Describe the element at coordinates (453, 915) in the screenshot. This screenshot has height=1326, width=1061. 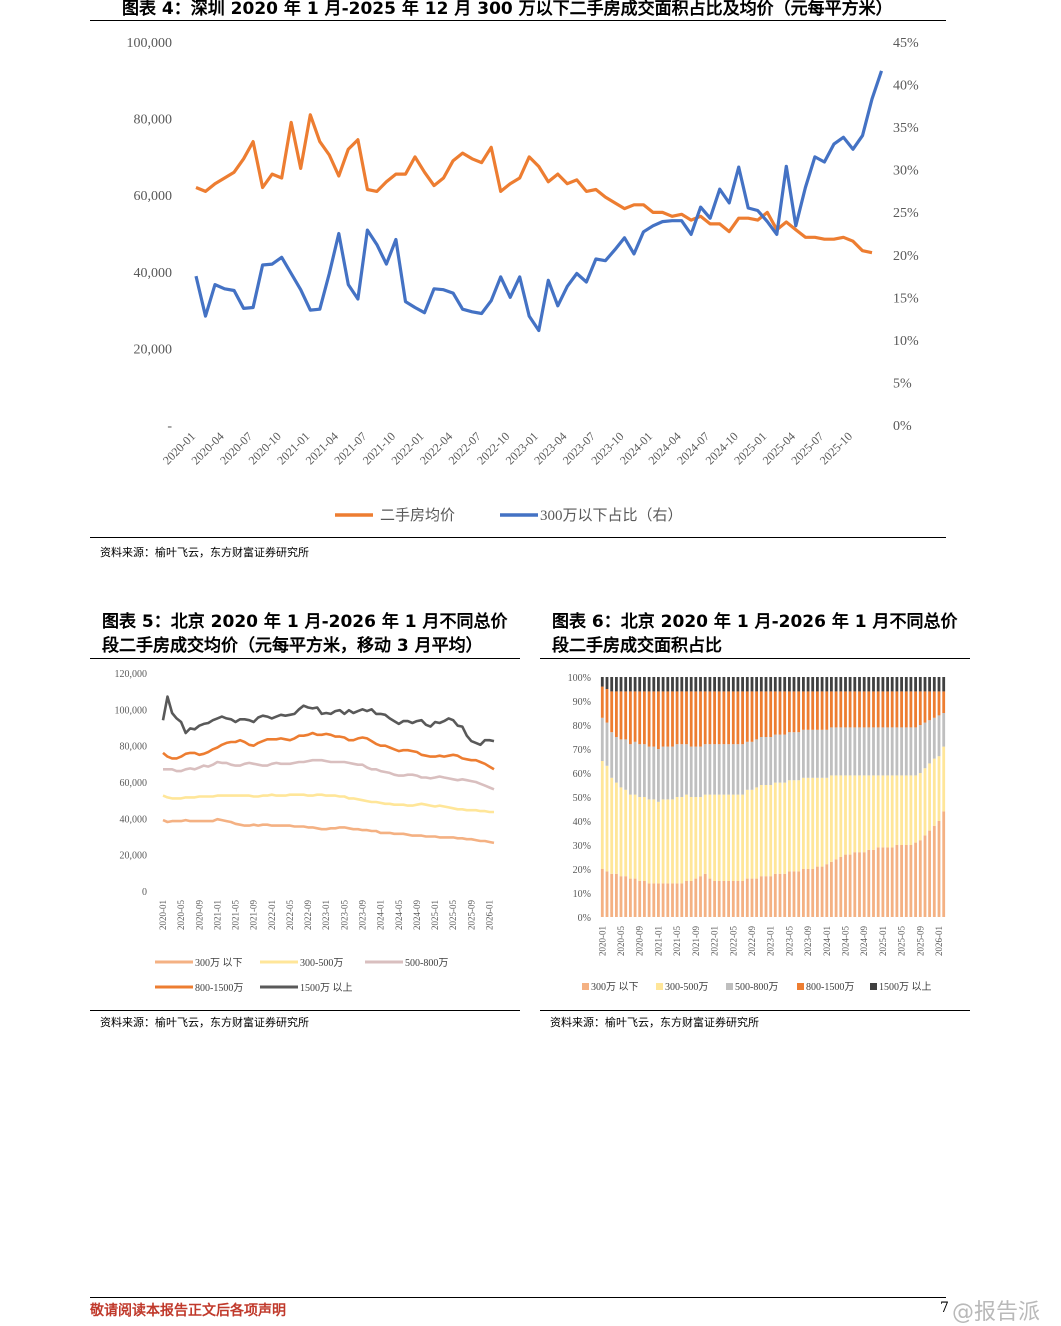
I see `x-tick-label: 2025-05` at that location.